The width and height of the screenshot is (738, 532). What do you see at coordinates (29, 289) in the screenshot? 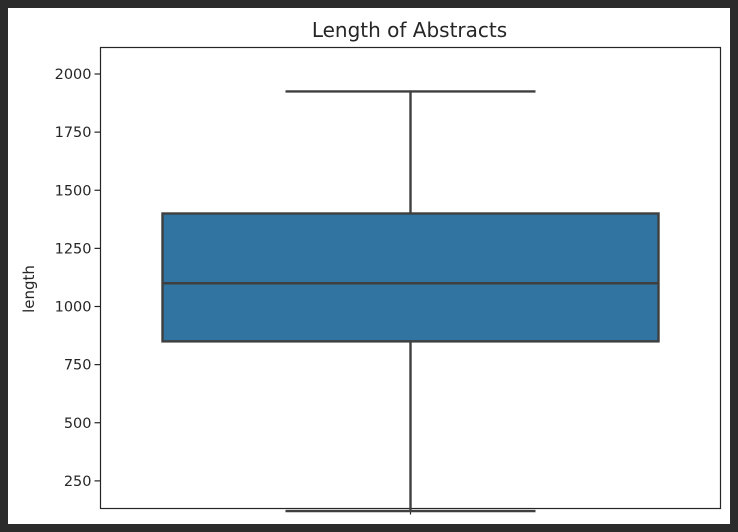
I see `y-axis-label: length` at bounding box center [29, 289].